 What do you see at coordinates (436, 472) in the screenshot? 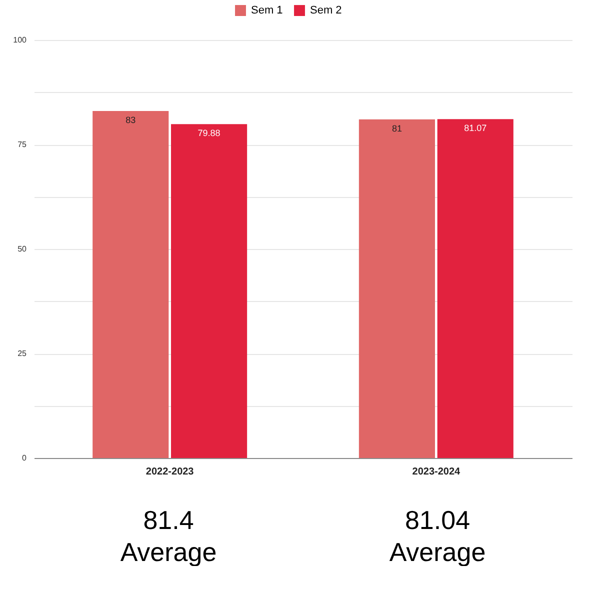
I see `x-tick-label: 2023-2024` at bounding box center [436, 472].